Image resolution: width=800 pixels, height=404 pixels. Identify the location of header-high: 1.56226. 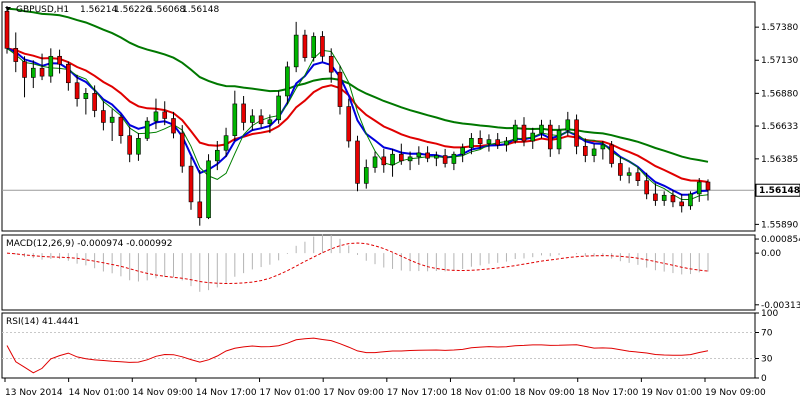
(132, 10).